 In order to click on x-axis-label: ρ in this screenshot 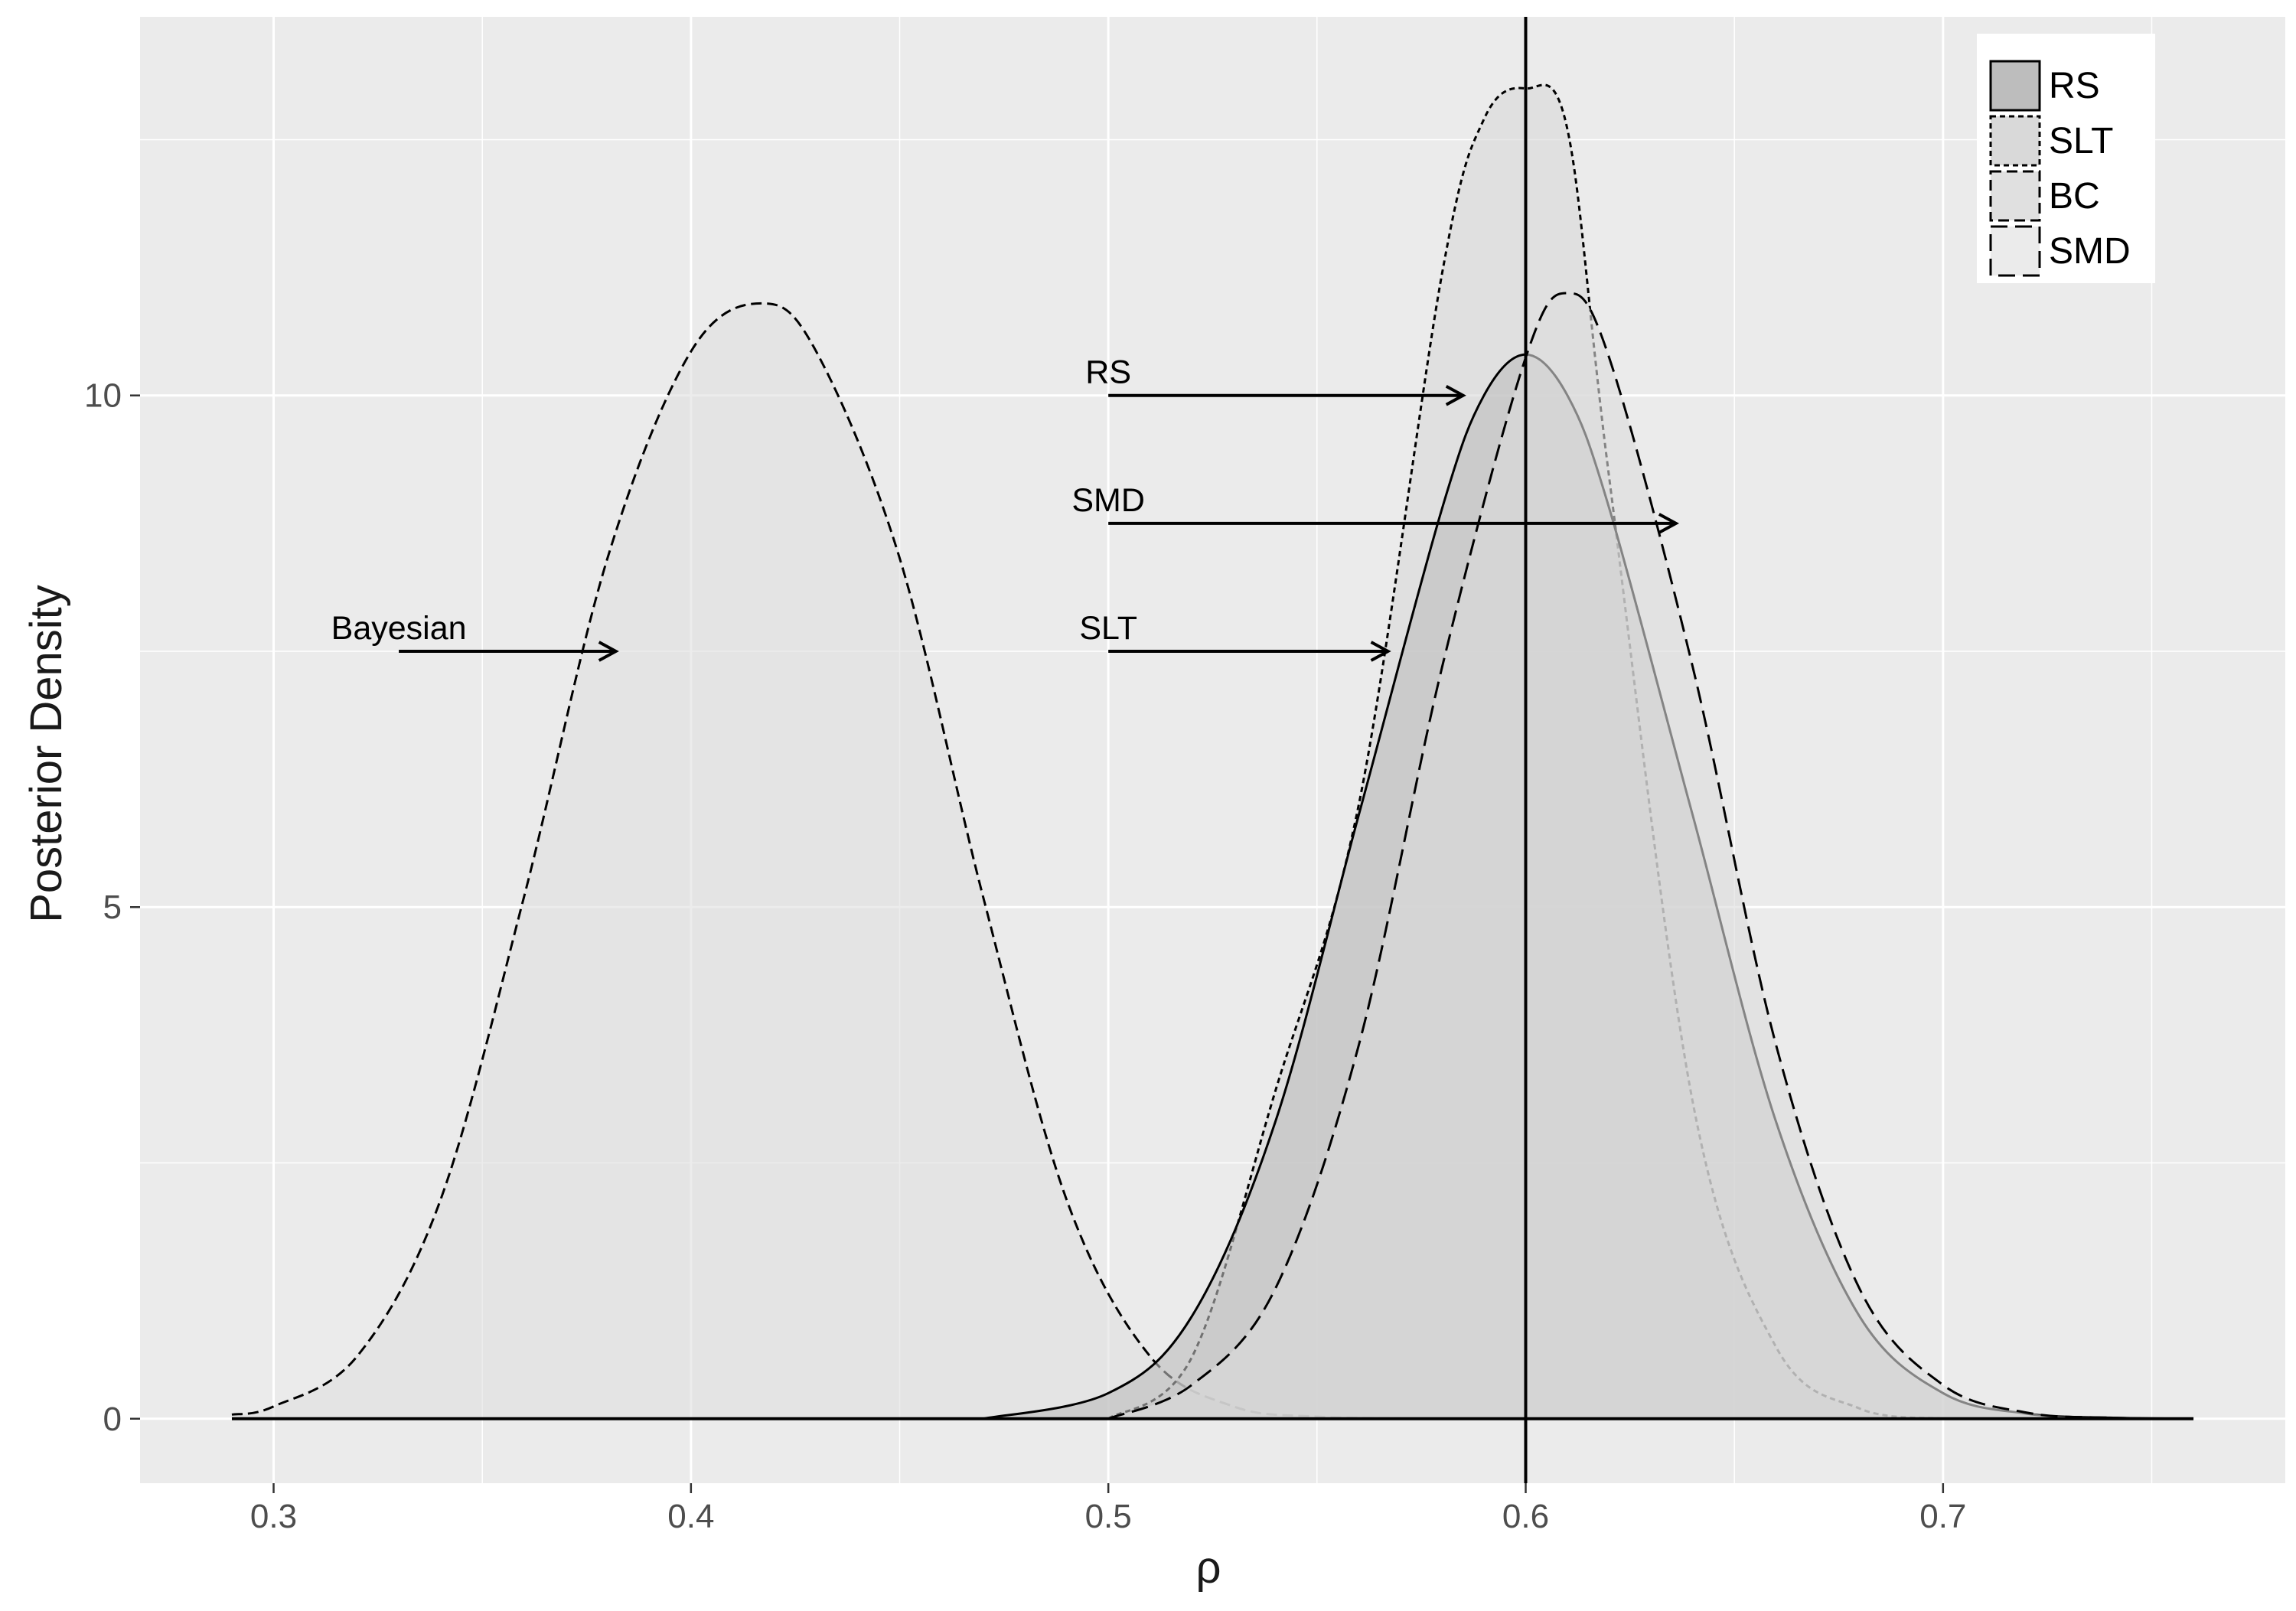, I will do `click(1208, 1568)`.